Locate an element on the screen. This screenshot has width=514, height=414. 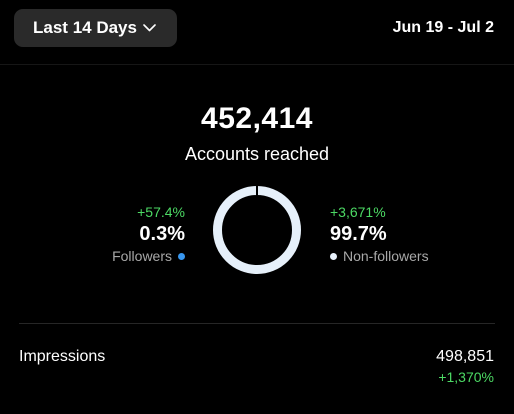
followers-donut-chart is located at coordinates (257, 229).